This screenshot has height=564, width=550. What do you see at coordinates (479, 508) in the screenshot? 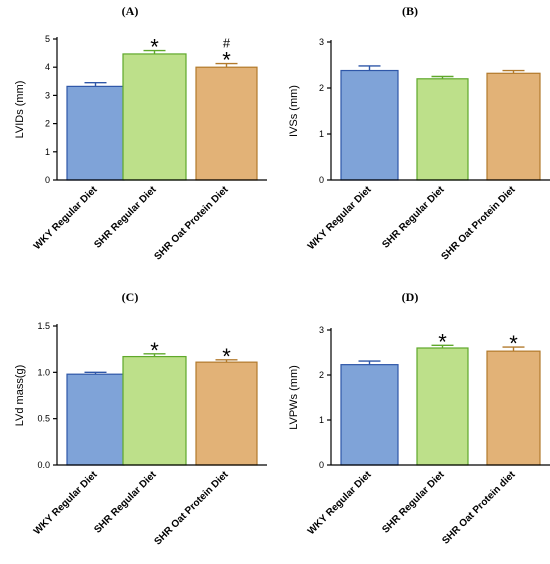
I see `x-tick-label: SHR Oat Protein diet` at bounding box center [479, 508].